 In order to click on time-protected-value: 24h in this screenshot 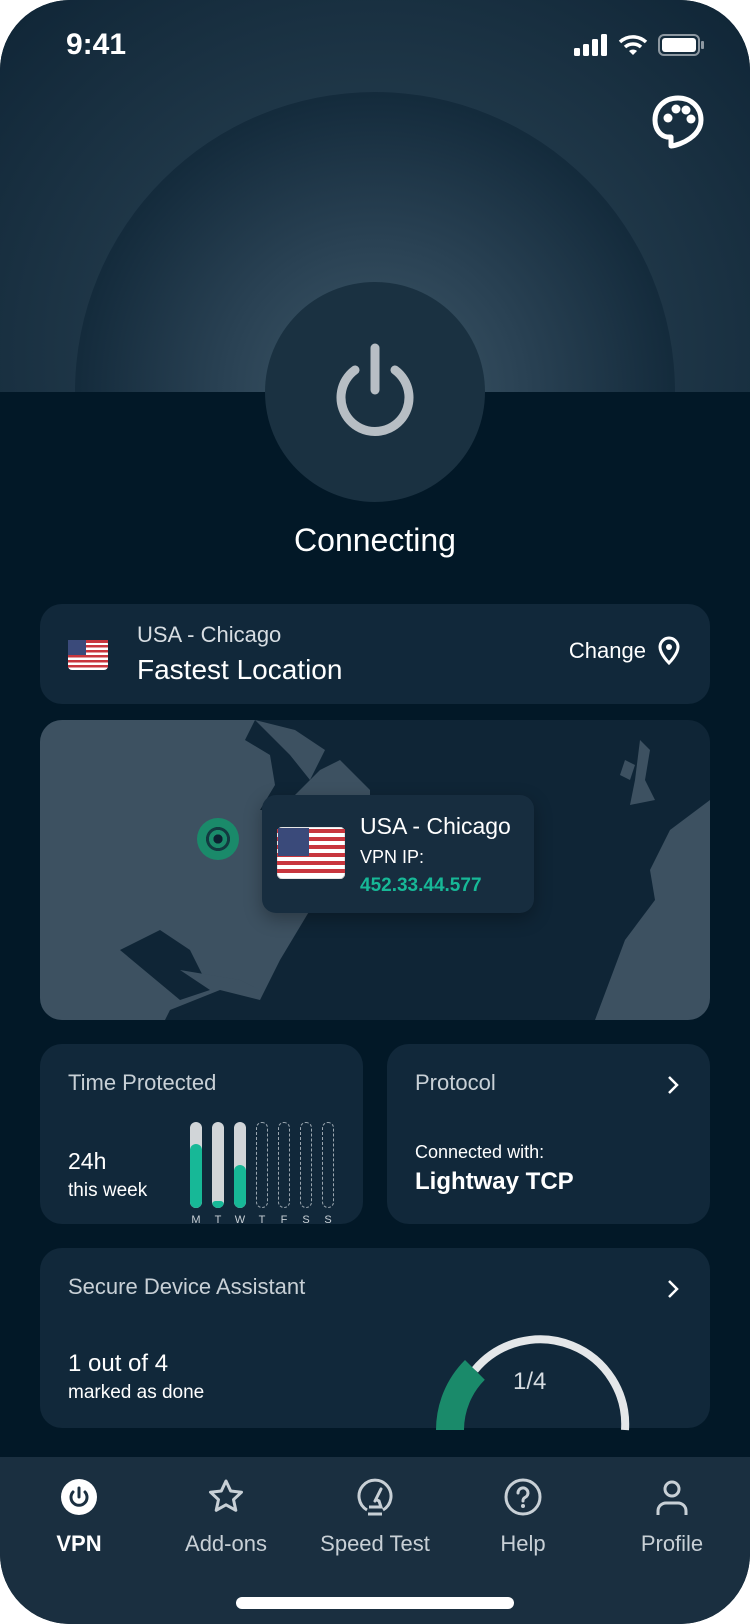, I will do `click(87, 1161)`.